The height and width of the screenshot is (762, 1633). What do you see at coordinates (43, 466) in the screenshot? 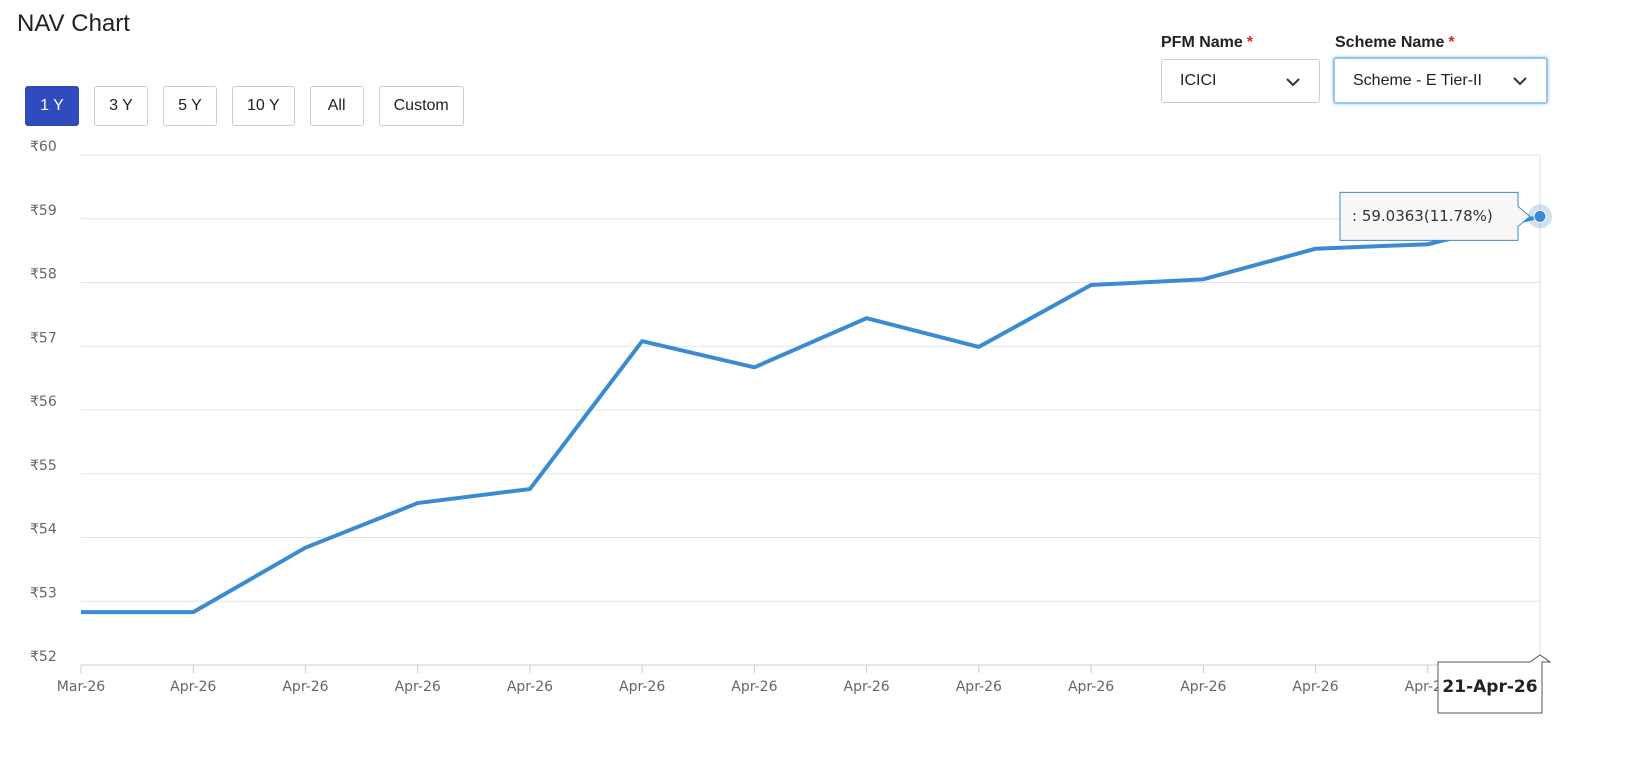
I see `y-tick-label: ₹55` at bounding box center [43, 466].